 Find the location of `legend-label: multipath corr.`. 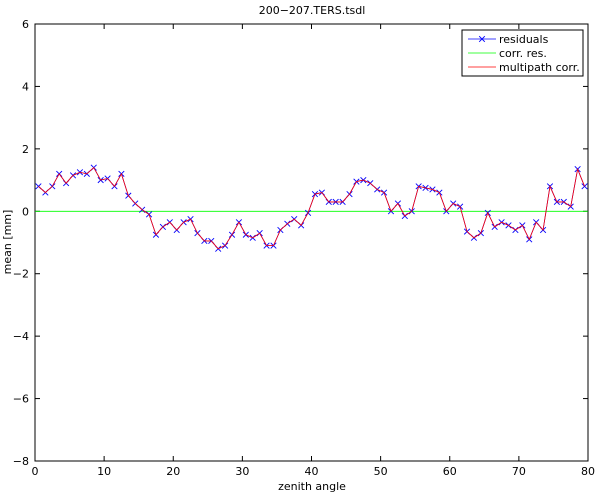

legend-label: multipath corr. is located at coordinates (539, 67).